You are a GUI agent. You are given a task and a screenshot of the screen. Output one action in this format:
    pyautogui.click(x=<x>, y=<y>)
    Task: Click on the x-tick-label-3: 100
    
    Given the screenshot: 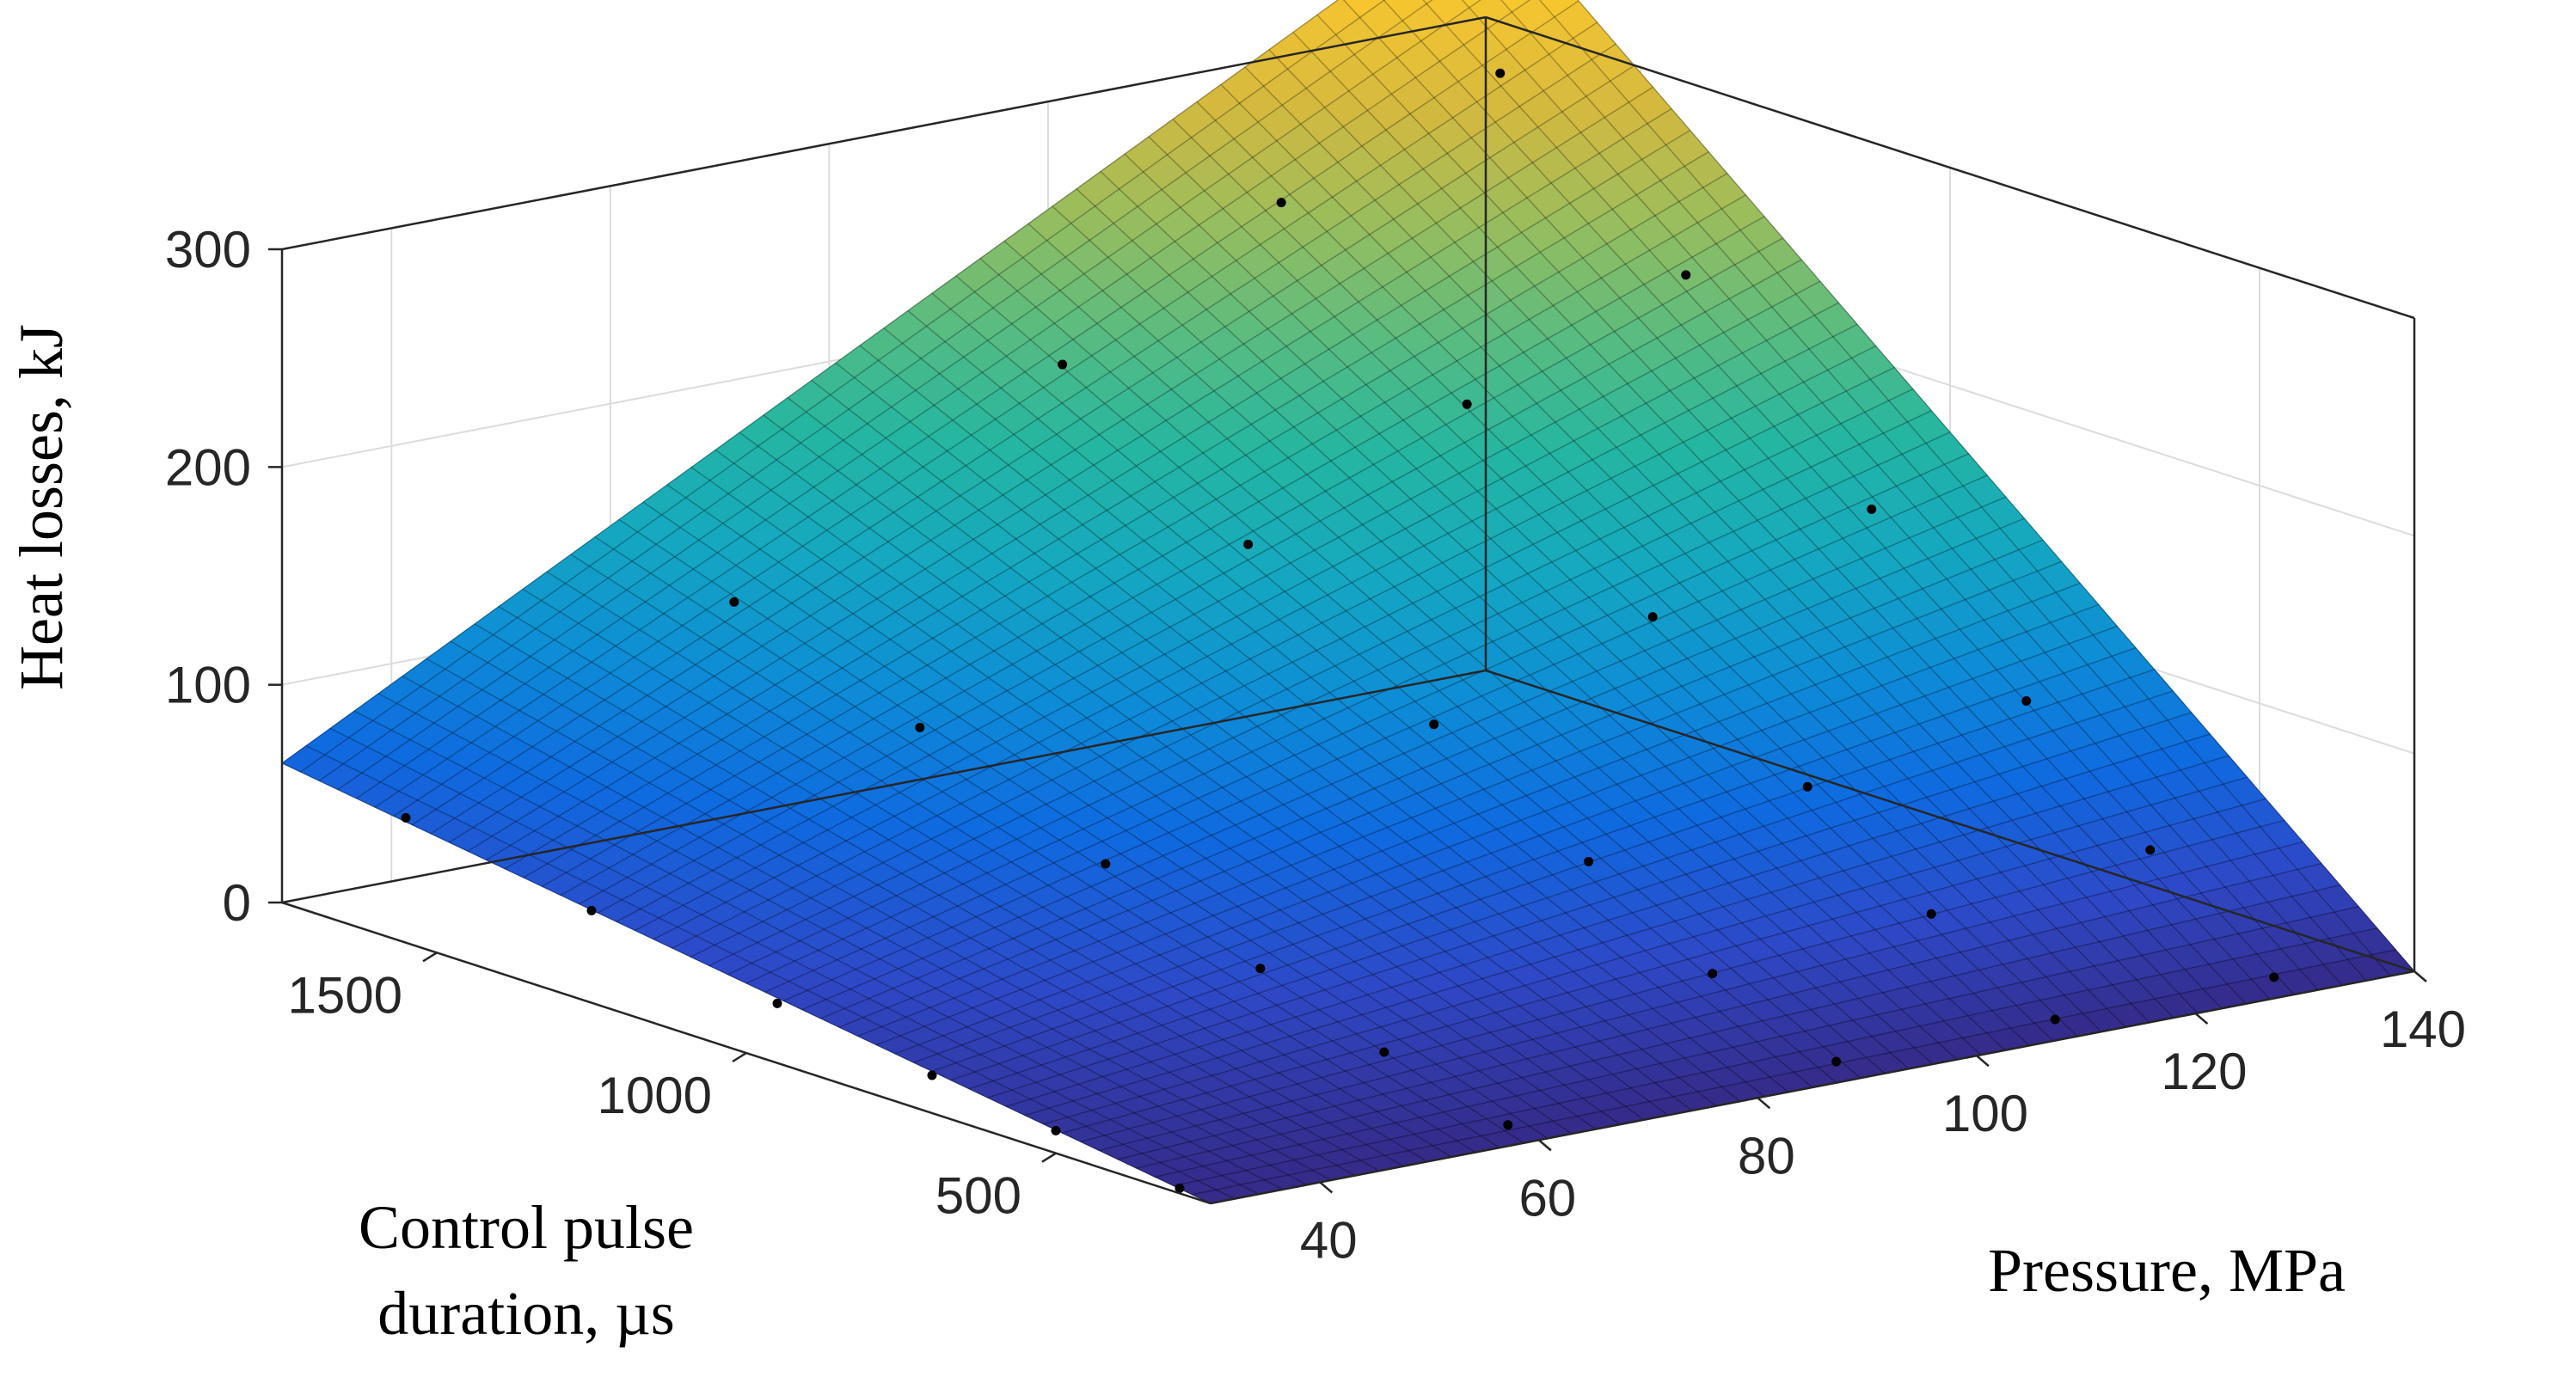 What is the action you would take?
    pyautogui.click(x=1985, y=1113)
    